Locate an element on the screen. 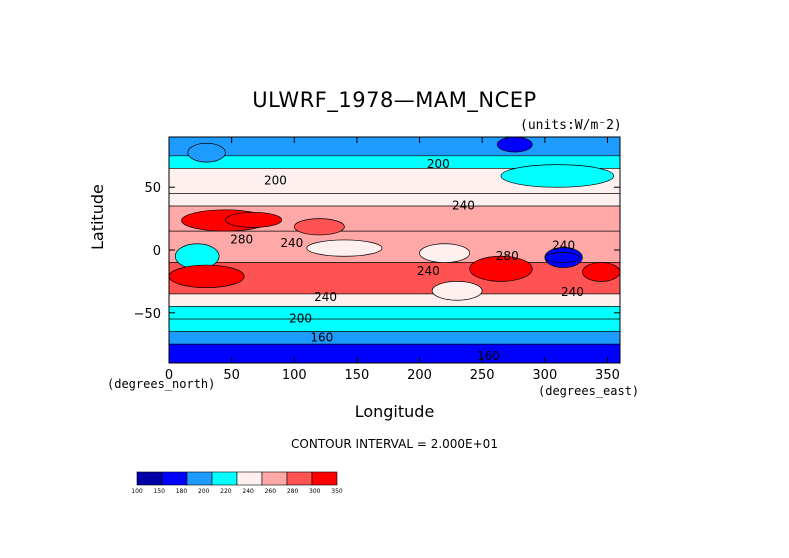  x-tick-label-5: 250 is located at coordinates (482, 375).